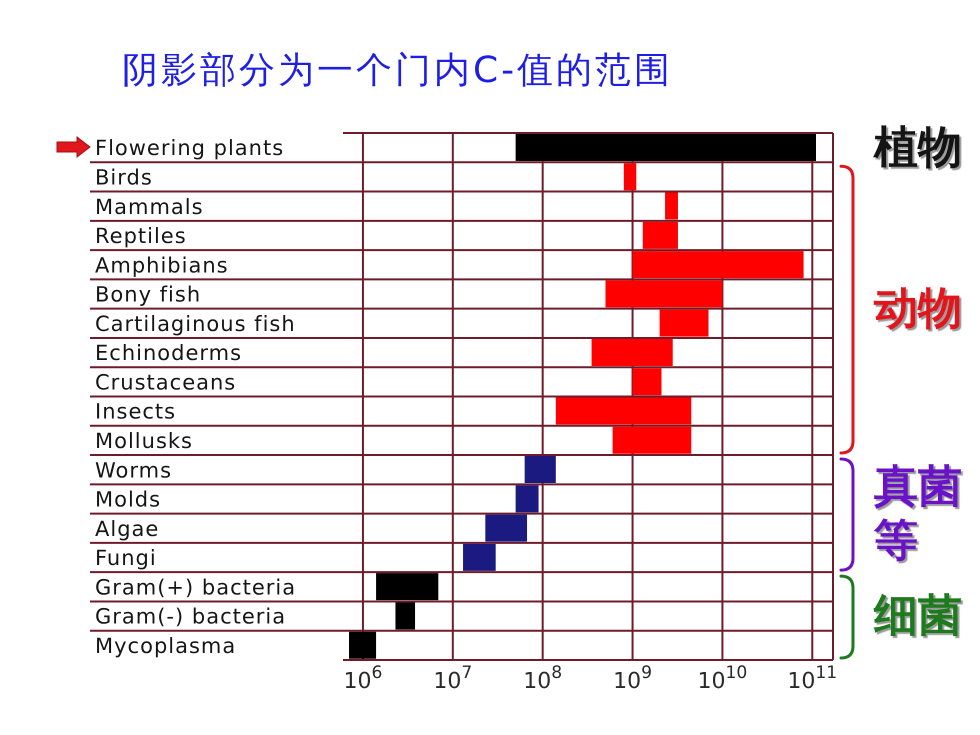  What do you see at coordinates (165, 382) in the screenshot?
I see `y-tick-label: Crustaceans` at bounding box center [165, 382].